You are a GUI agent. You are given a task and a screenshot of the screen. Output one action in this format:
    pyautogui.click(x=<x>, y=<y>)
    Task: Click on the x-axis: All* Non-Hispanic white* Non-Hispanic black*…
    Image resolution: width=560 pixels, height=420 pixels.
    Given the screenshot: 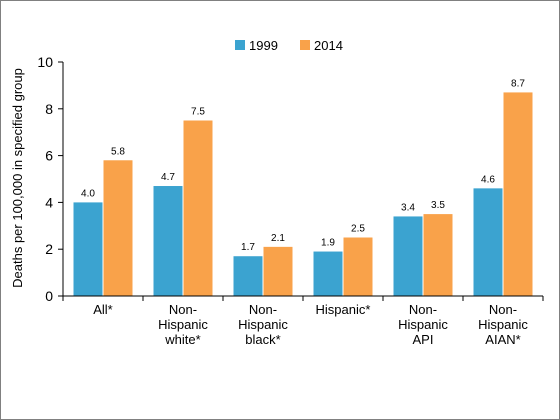 What is the action you would take?
    pyautogui.click(x=303, y=321)
    